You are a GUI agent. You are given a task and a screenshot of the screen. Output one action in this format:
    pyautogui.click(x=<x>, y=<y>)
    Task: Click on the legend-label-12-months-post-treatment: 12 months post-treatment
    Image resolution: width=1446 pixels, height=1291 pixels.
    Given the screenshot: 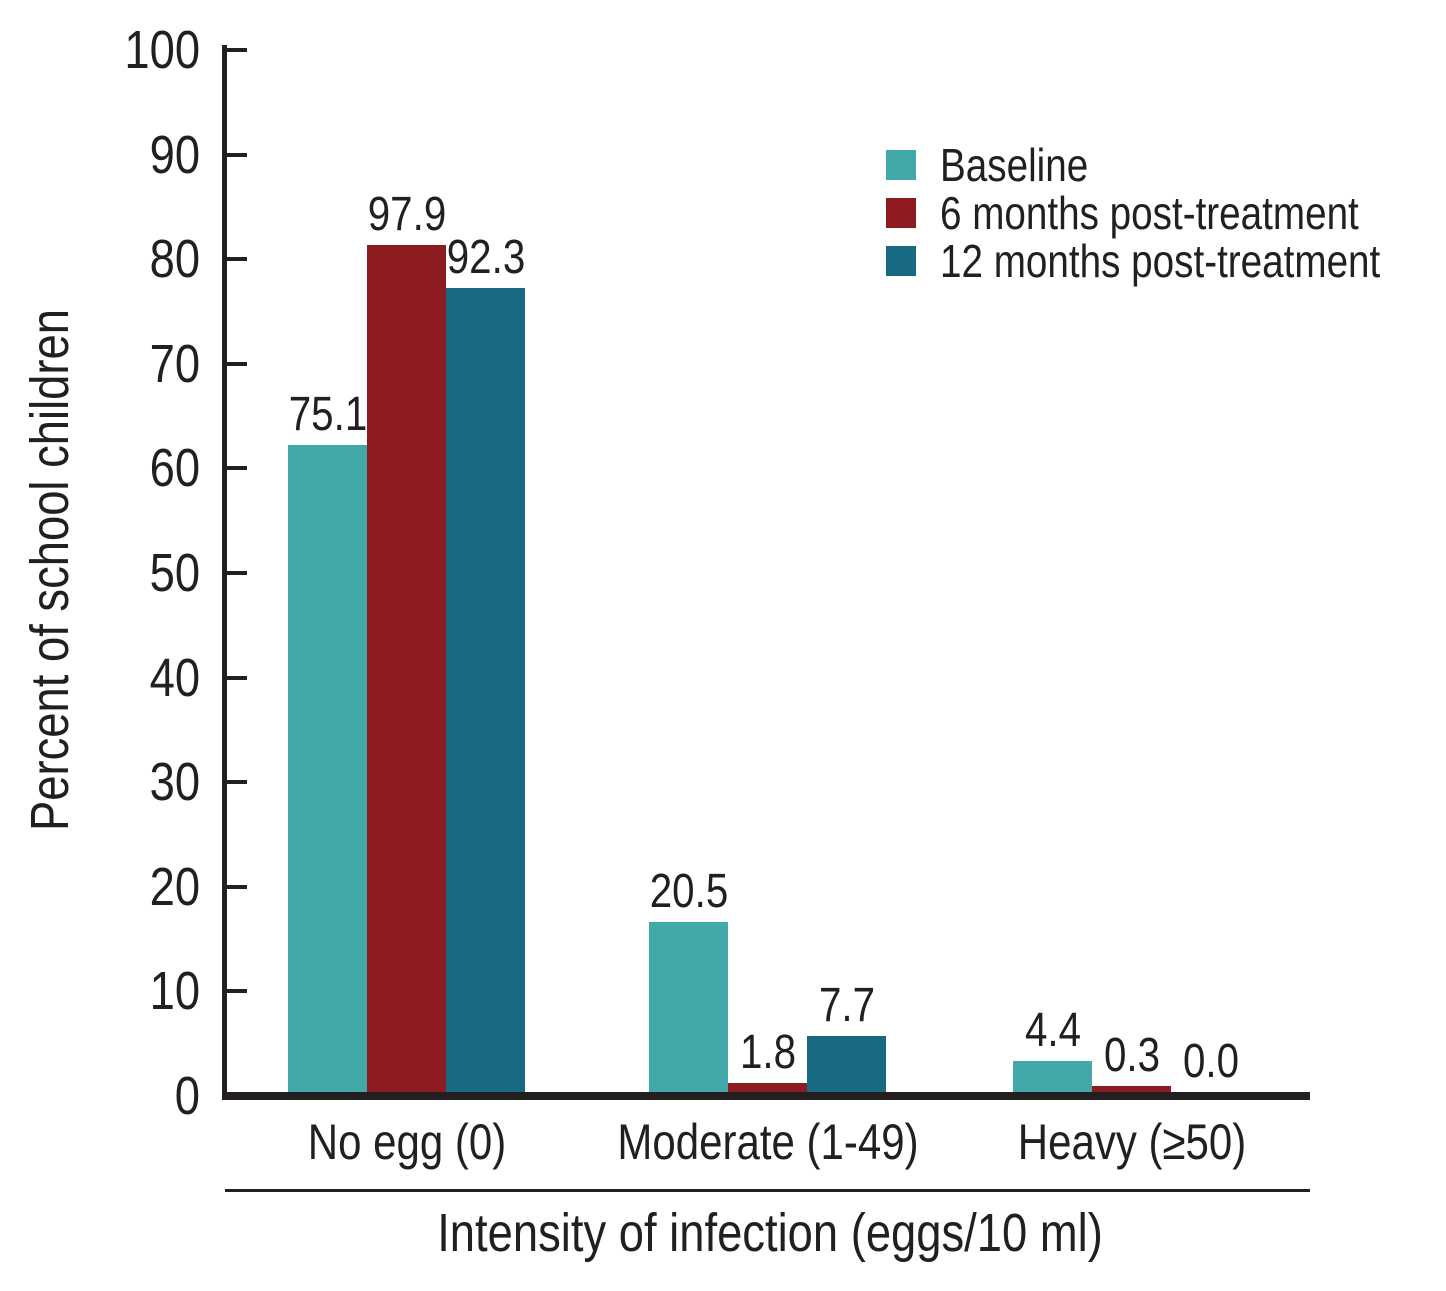 What is the action you would take?
    pyautogui.click(x=1193, y=261)
    